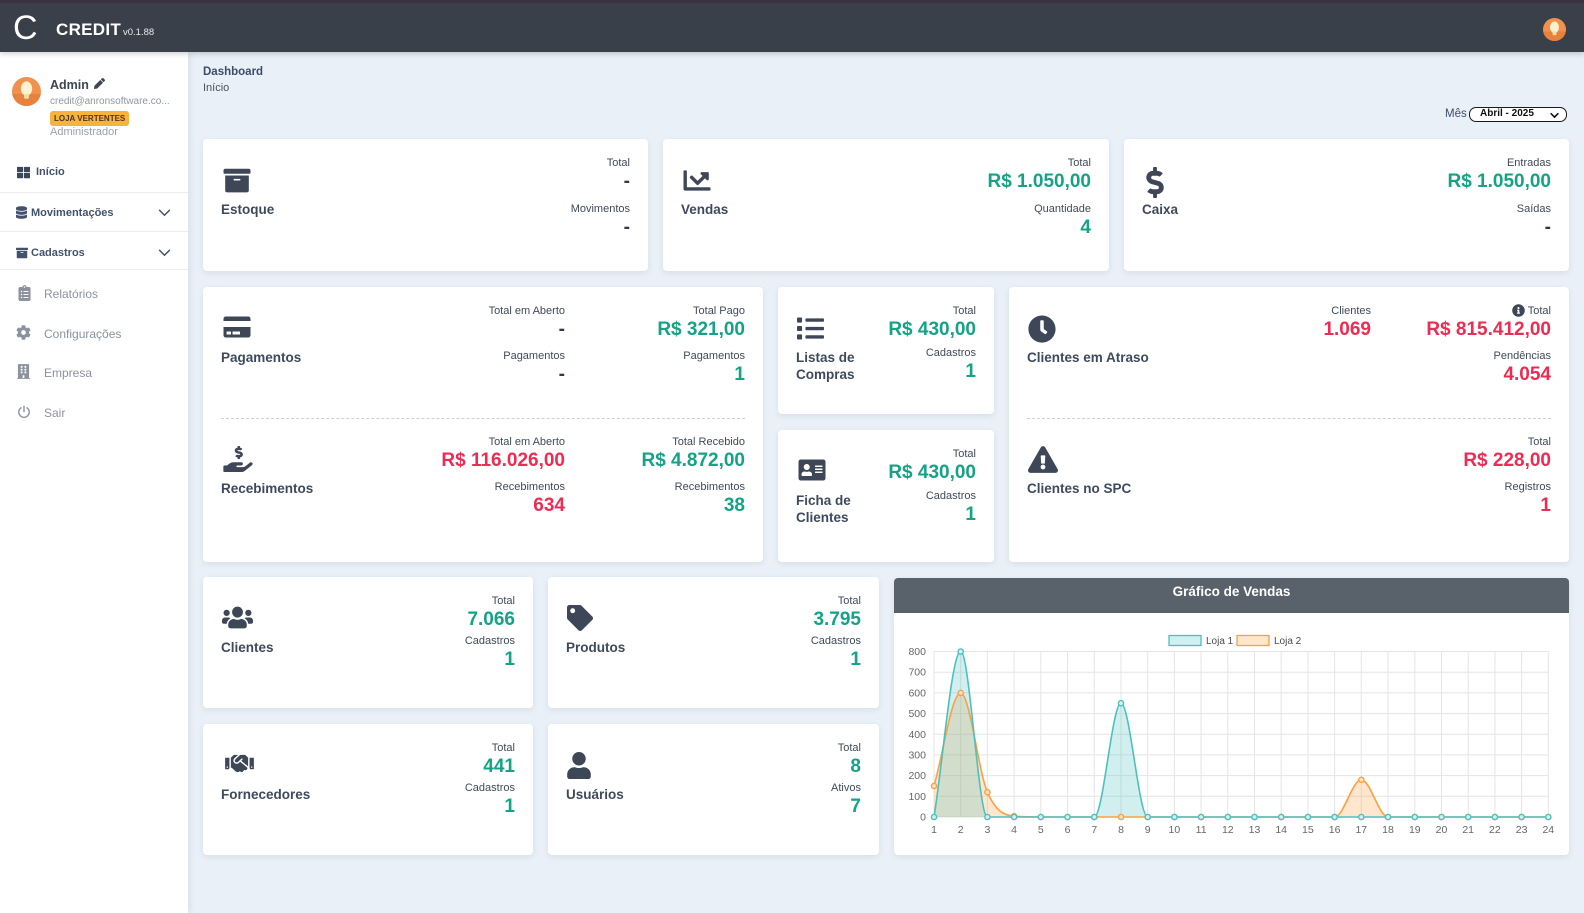 The image size is (1584, 913). What do you see at coordinates (1041, 830) in the screenshot?
I see `svg-text: 5` at bounding box center [1041, 830].